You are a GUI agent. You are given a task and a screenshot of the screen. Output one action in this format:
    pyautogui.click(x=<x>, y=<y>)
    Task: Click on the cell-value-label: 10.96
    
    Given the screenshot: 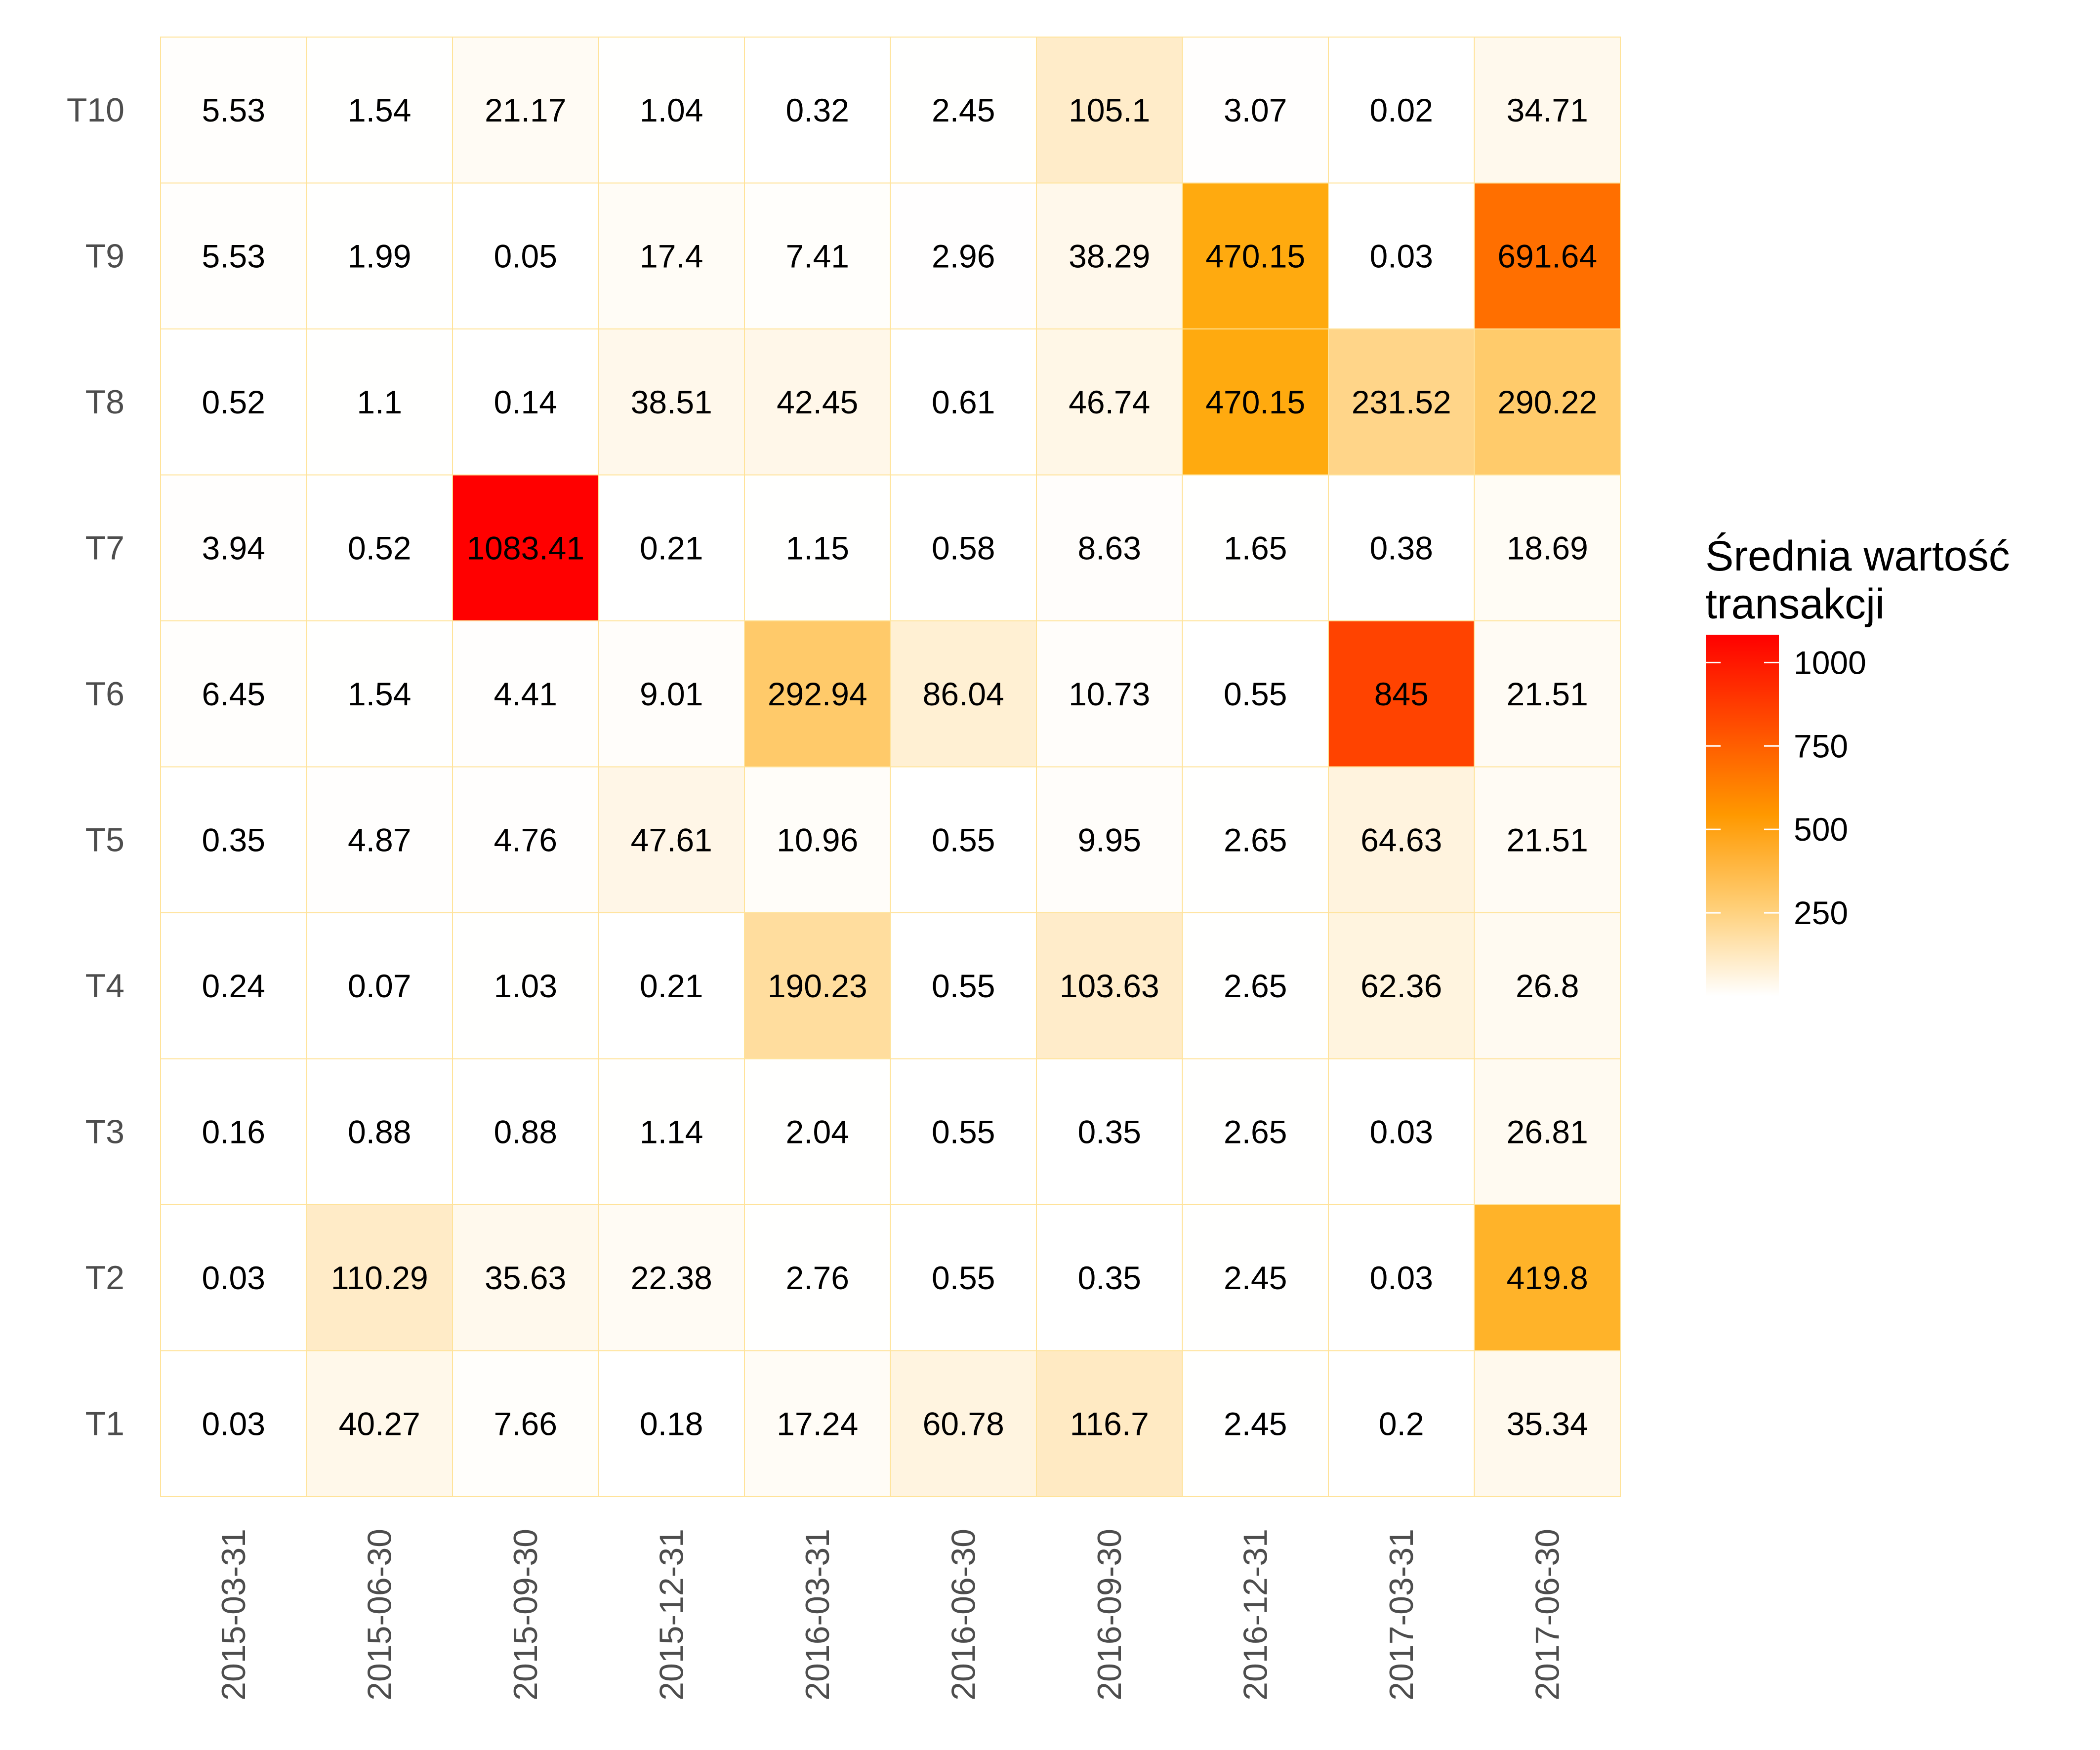 What is the action you would take?
    pyautogui.click(x=818, y=839)
    